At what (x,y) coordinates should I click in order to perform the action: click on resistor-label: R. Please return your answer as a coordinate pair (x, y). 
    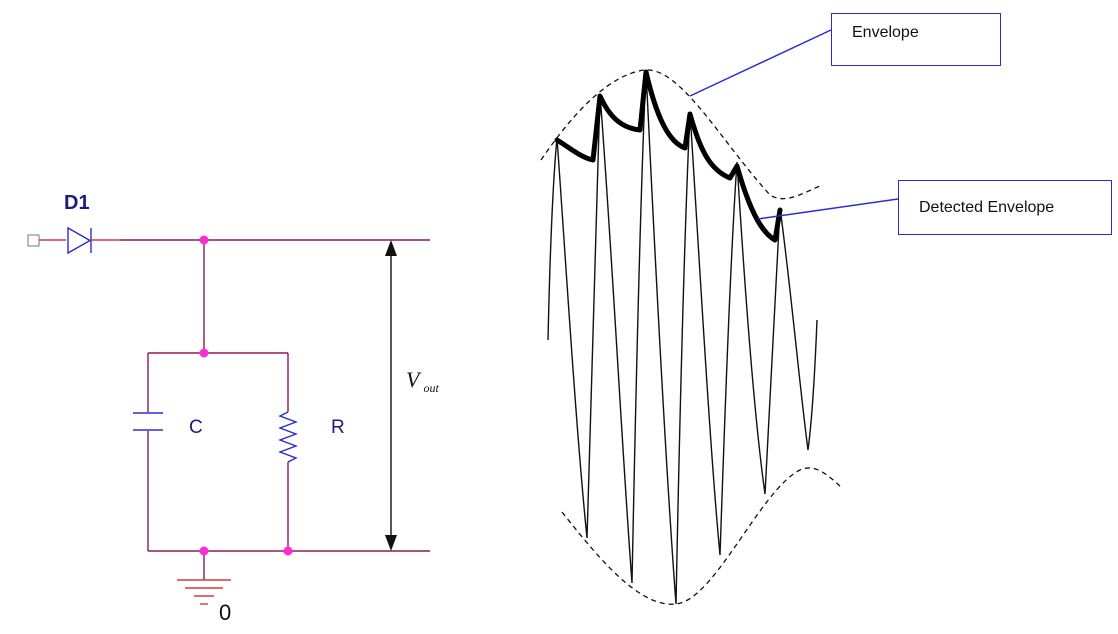
    Looking at the image, I should click on (338, 427).